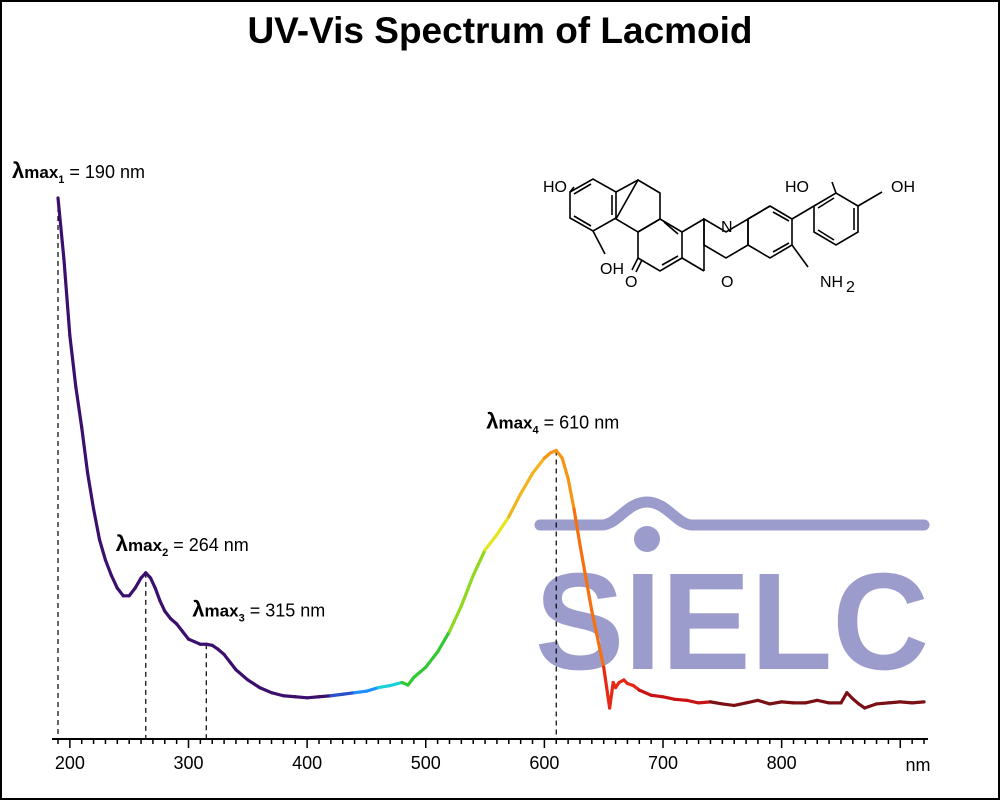 Image resolution: width=1000 pixels, height=800 pixels. I want to click on structure-labels: HO HO OH OH N O O NH 2, so click(729, 237).